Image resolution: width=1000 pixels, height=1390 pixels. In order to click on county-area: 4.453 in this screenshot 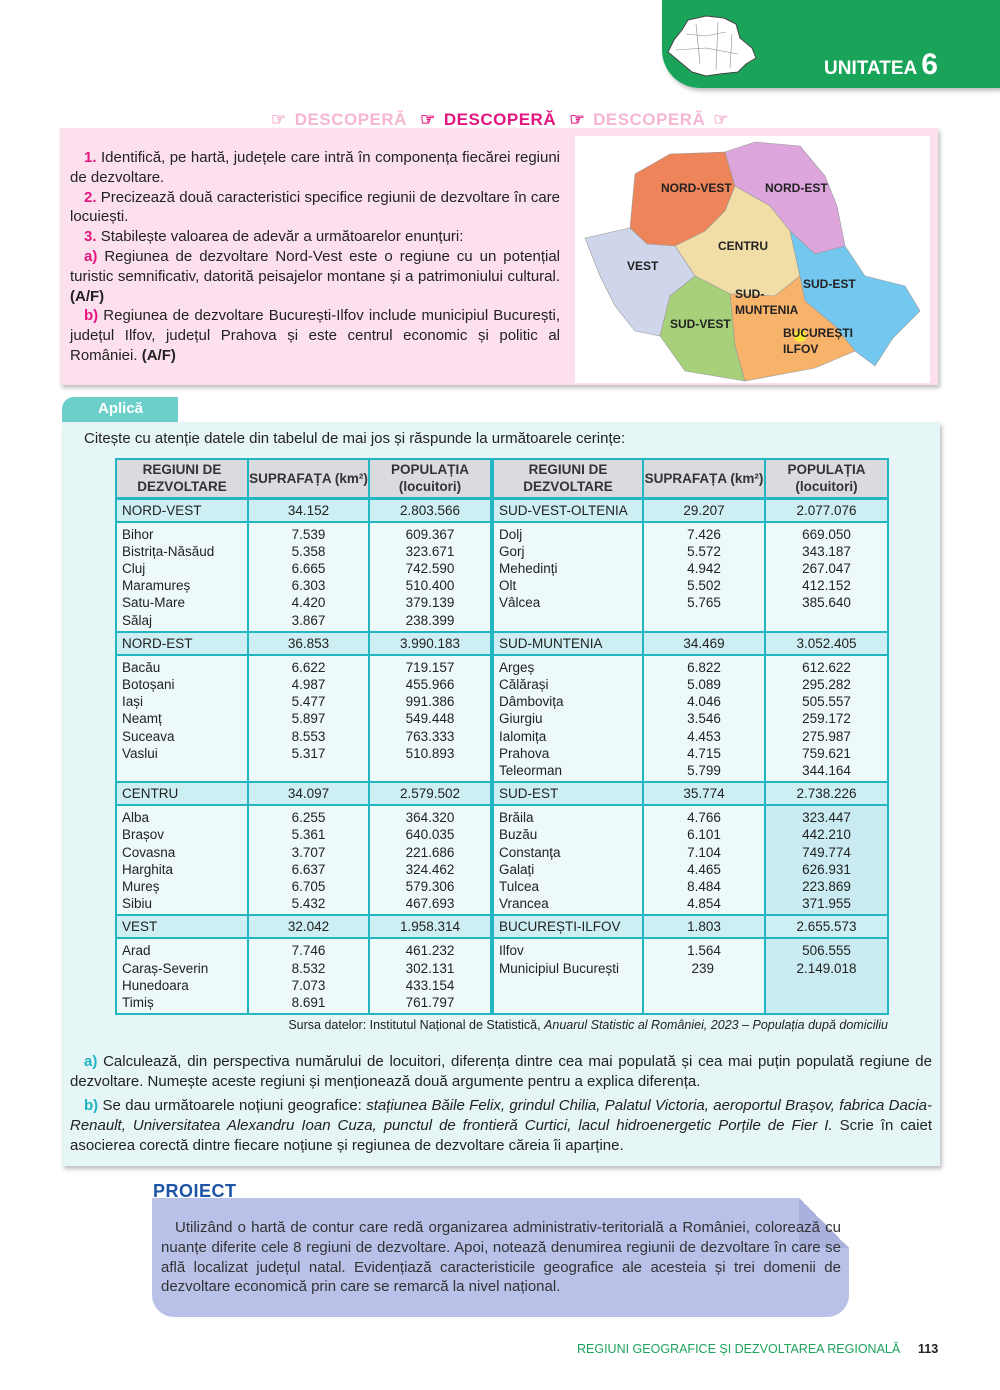, I will do `click(704, 736)`.